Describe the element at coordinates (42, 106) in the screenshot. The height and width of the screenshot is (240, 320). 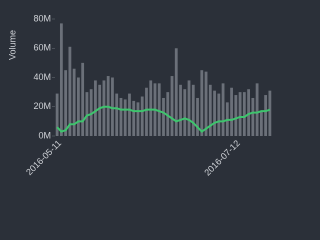
I see `y-tick-label: 20M` at that location.